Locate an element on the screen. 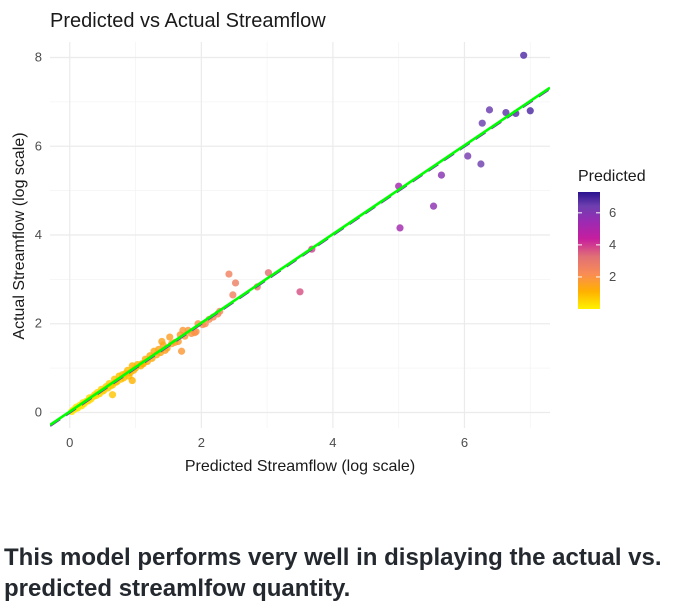 Image resolution: width=676 pixels, height=610 pixels. y-axis-title: Actual Streamflow (log scale) is located at coordinates (19, 235).